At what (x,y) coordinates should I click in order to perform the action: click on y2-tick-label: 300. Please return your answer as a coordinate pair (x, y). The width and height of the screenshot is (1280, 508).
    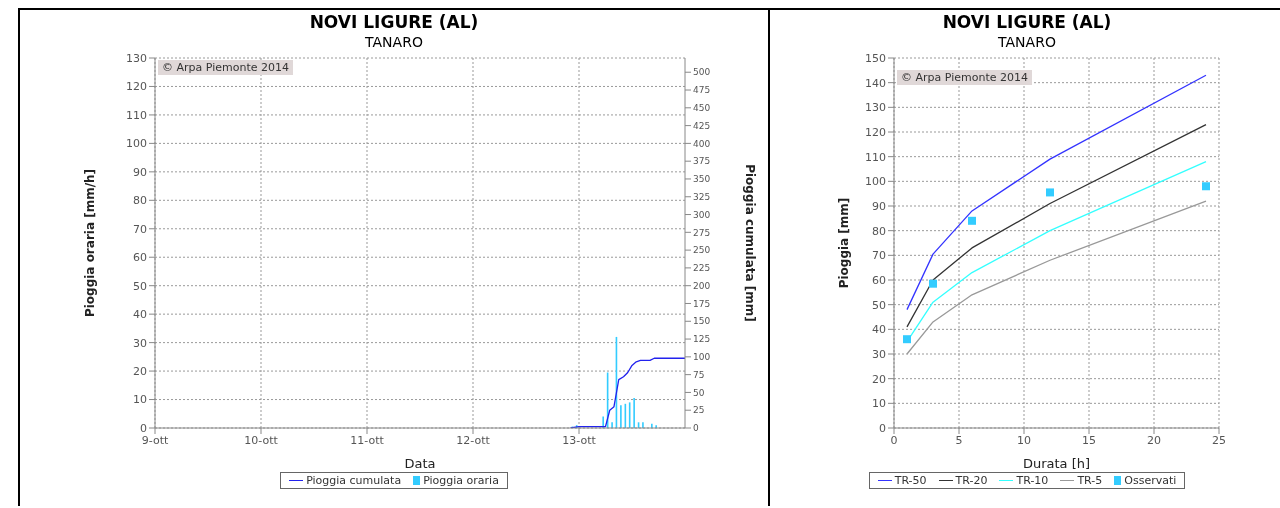
    Looking at the image, I should click on (702, 214).